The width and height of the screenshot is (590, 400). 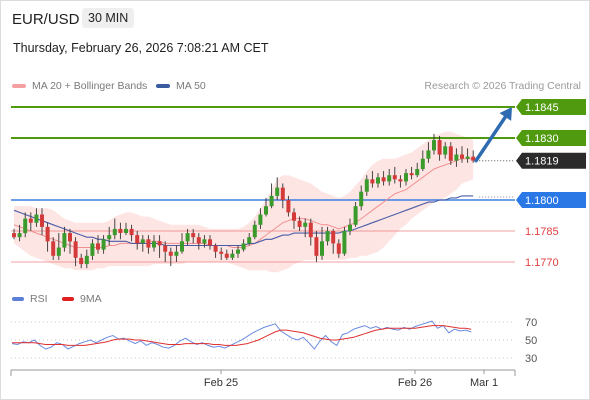 What do you see at coordinates (39, 299) in the screenshot?
I see `legend-rsi-label: RSI` at bounding box center [39, 299].